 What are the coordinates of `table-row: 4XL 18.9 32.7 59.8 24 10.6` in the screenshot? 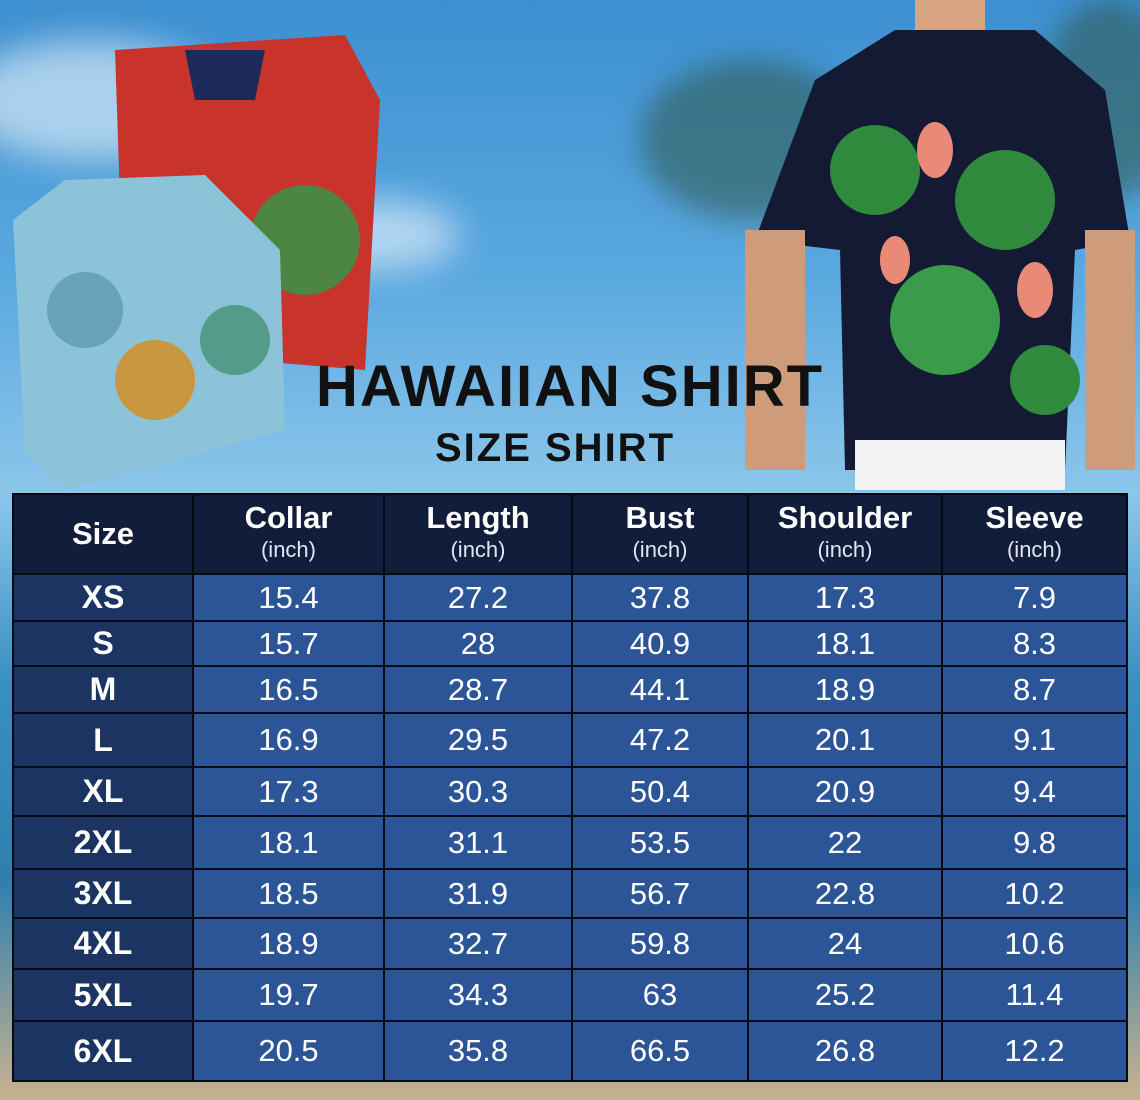 It's located at (570, 943).